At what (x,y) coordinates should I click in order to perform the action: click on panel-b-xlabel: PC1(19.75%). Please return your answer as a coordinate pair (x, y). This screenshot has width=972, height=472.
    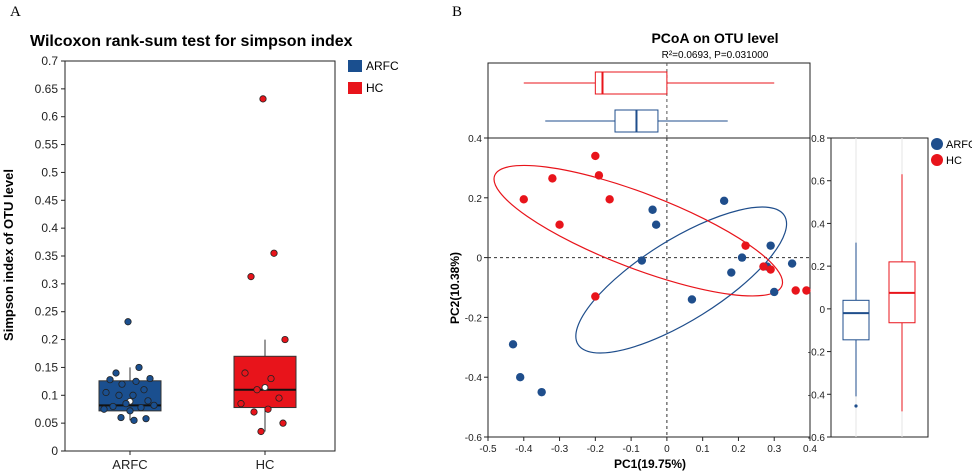
    Looking at the image, I should click on (650, 464).